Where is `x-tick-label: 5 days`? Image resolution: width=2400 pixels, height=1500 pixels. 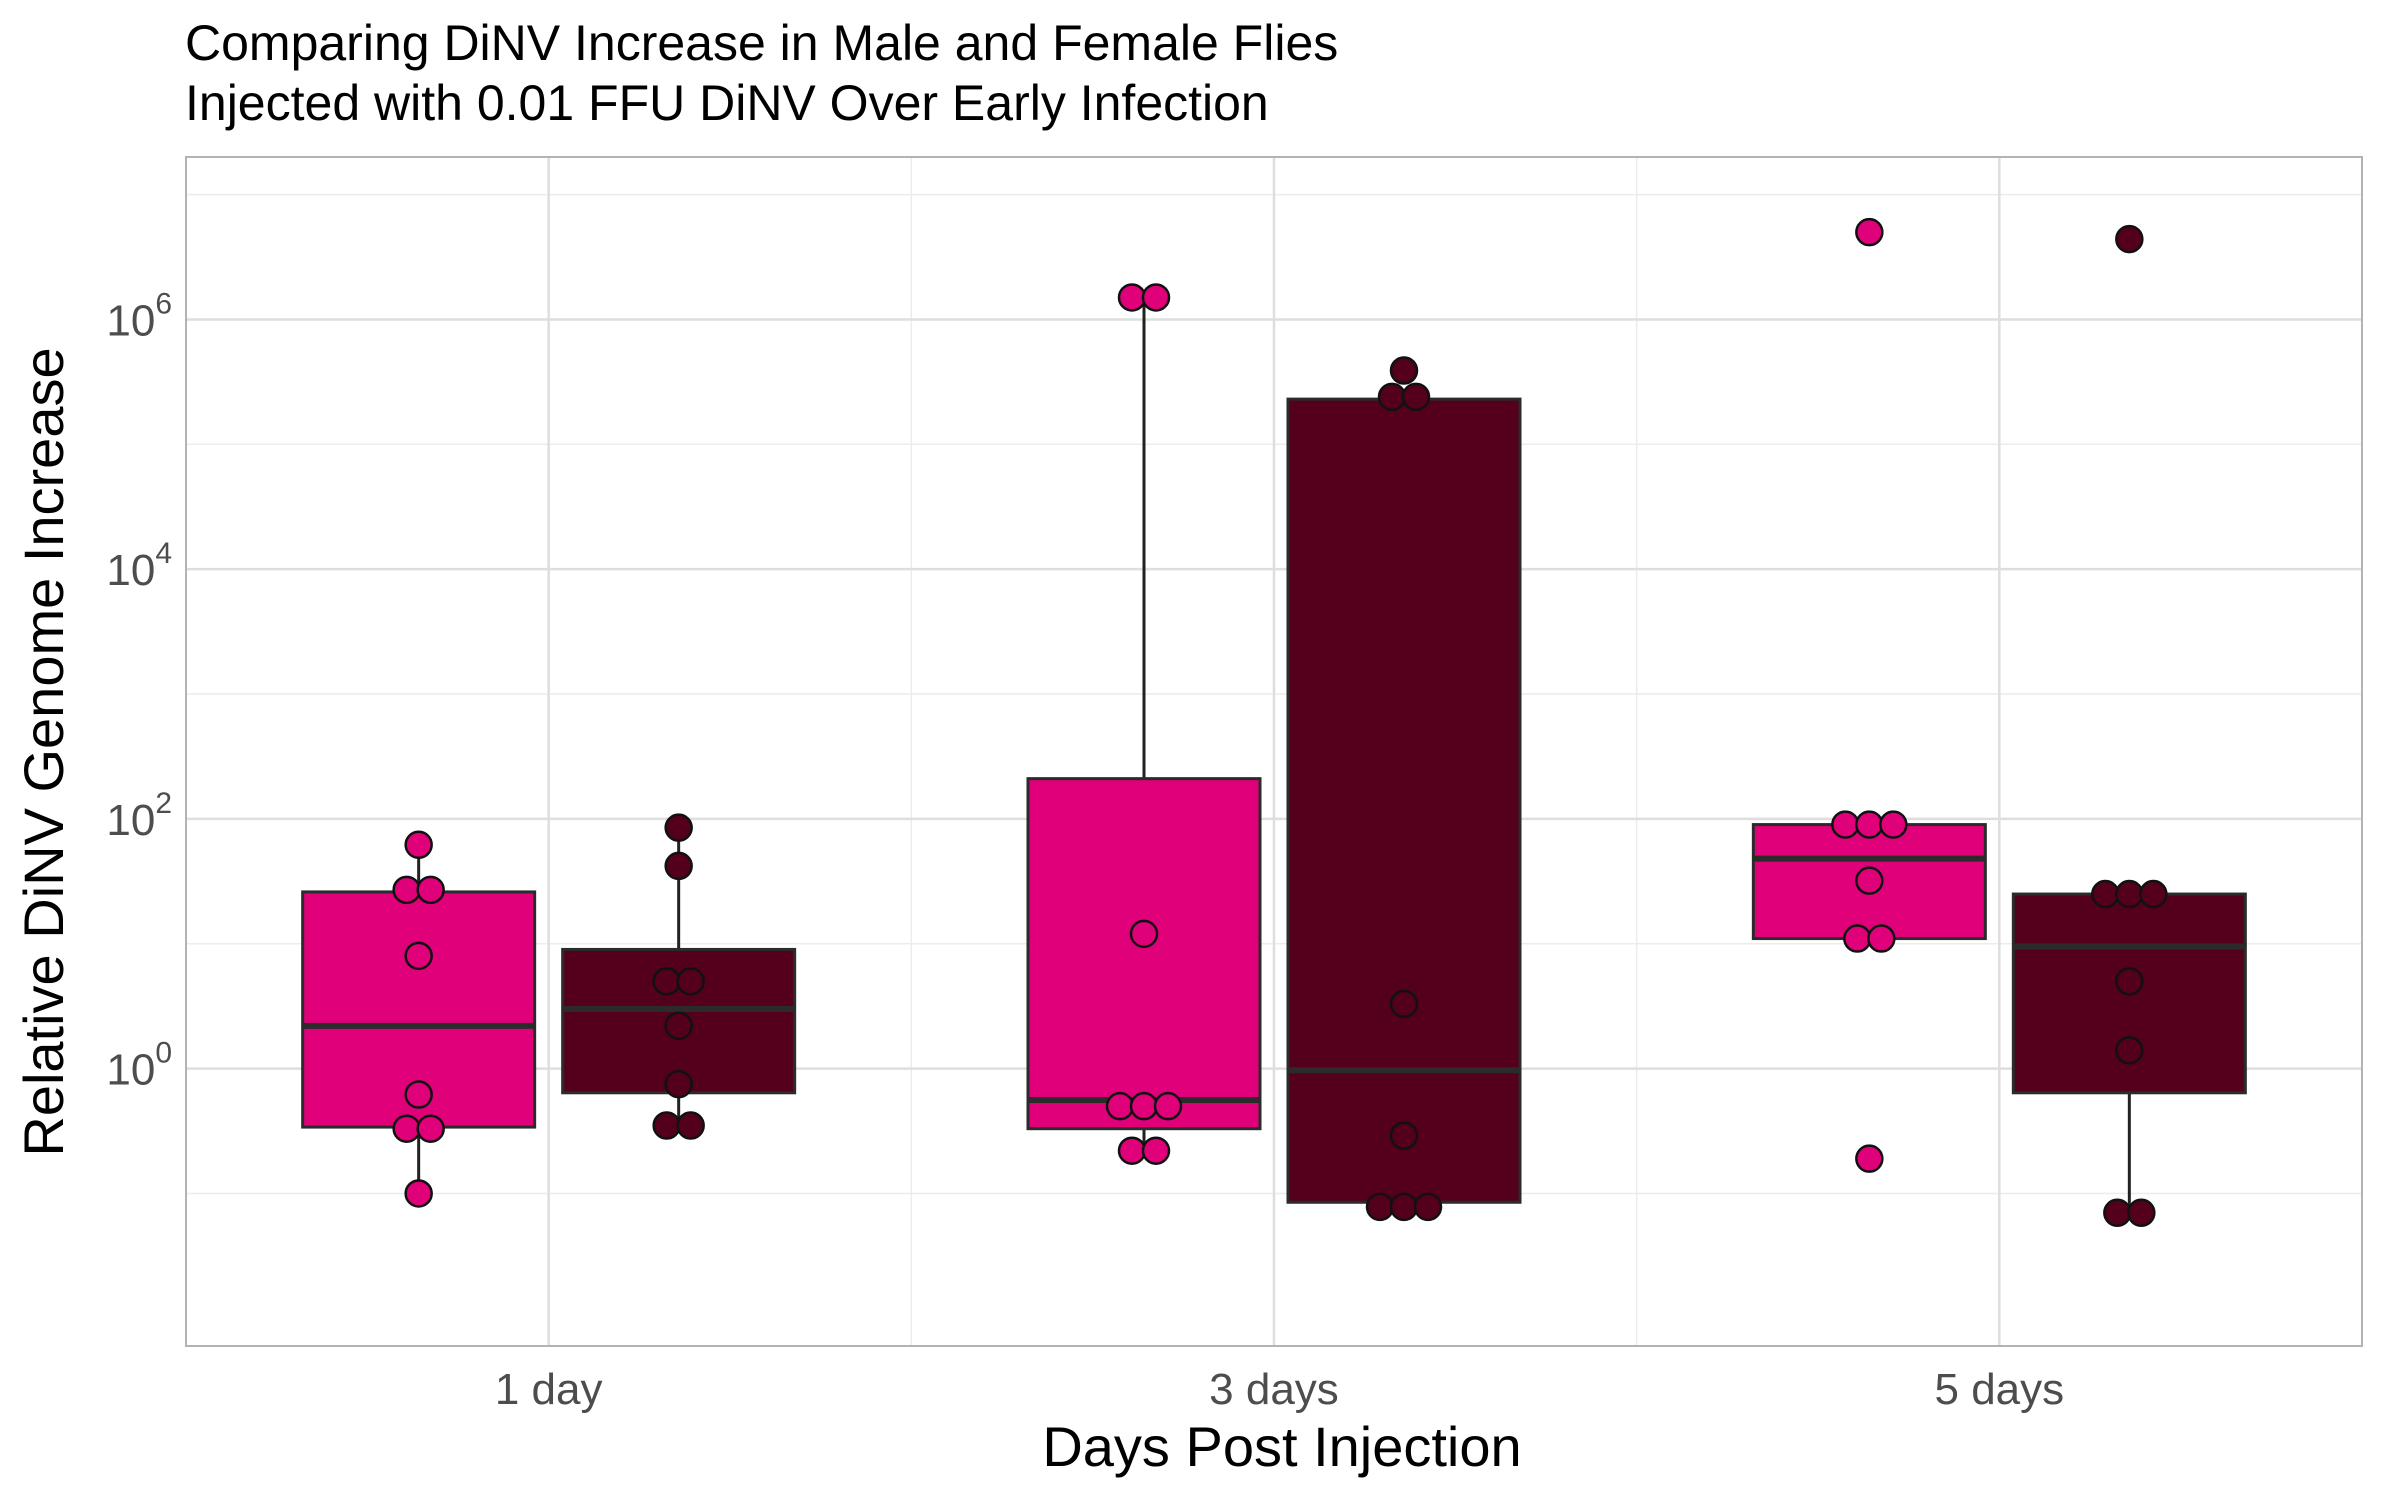
x-tick-label: 5 days is located at coordinates (2000, 1389).